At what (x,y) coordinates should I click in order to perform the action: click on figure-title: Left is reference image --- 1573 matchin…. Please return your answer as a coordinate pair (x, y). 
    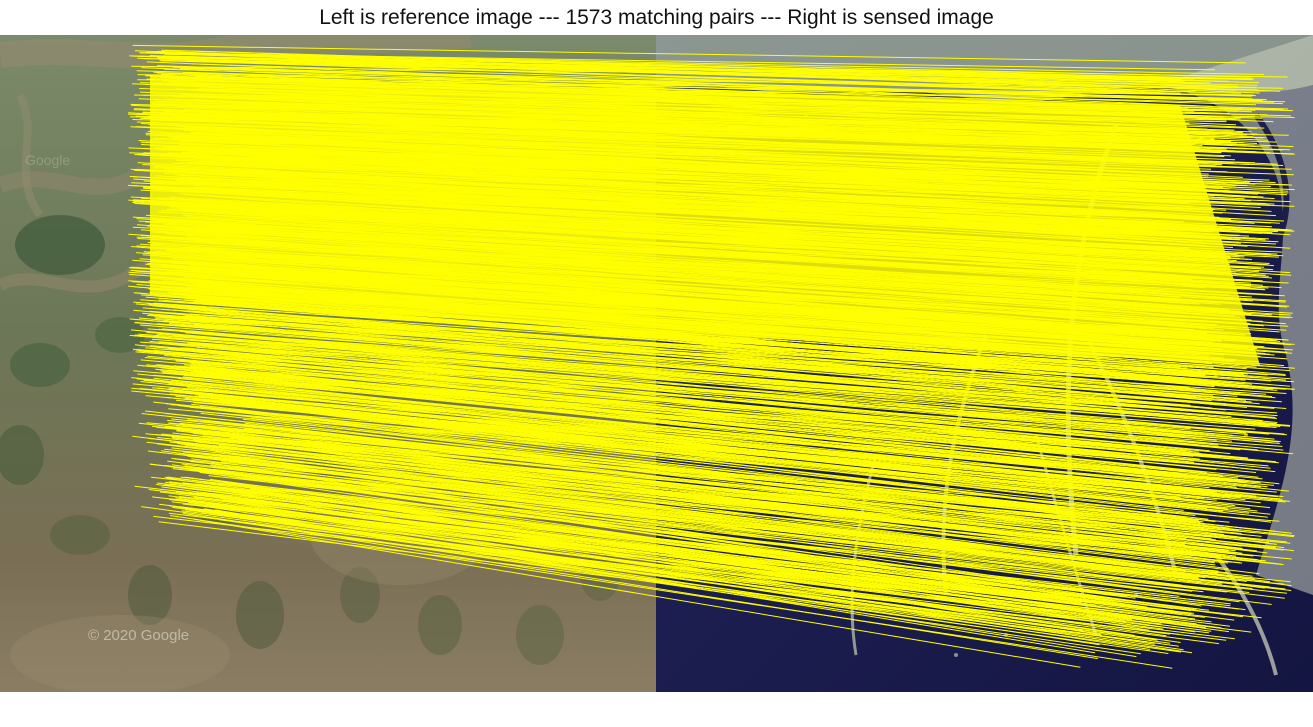
    Looking at the image, I should click on (656, 17).